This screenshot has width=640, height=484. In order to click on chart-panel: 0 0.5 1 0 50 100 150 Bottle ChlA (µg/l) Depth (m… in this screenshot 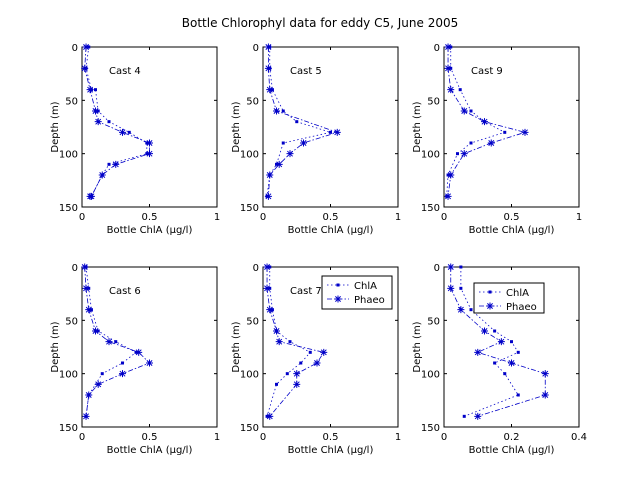, I will do `click(316, 139)`.